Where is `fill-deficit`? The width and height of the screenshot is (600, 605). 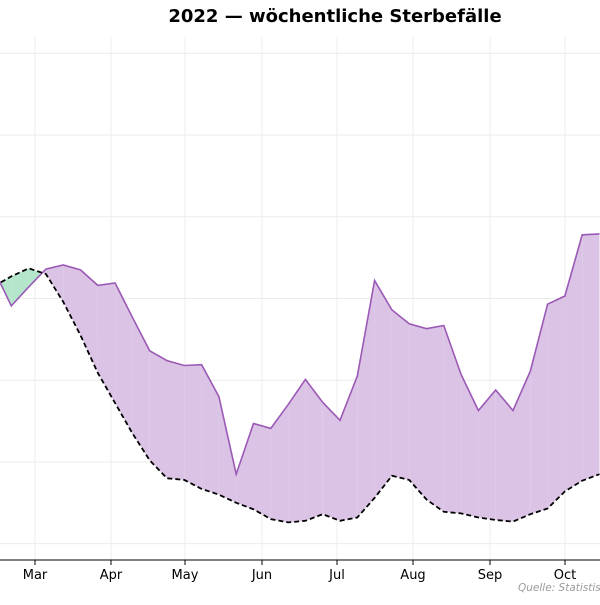
fill-deficit is located at coordinates (19, 287).